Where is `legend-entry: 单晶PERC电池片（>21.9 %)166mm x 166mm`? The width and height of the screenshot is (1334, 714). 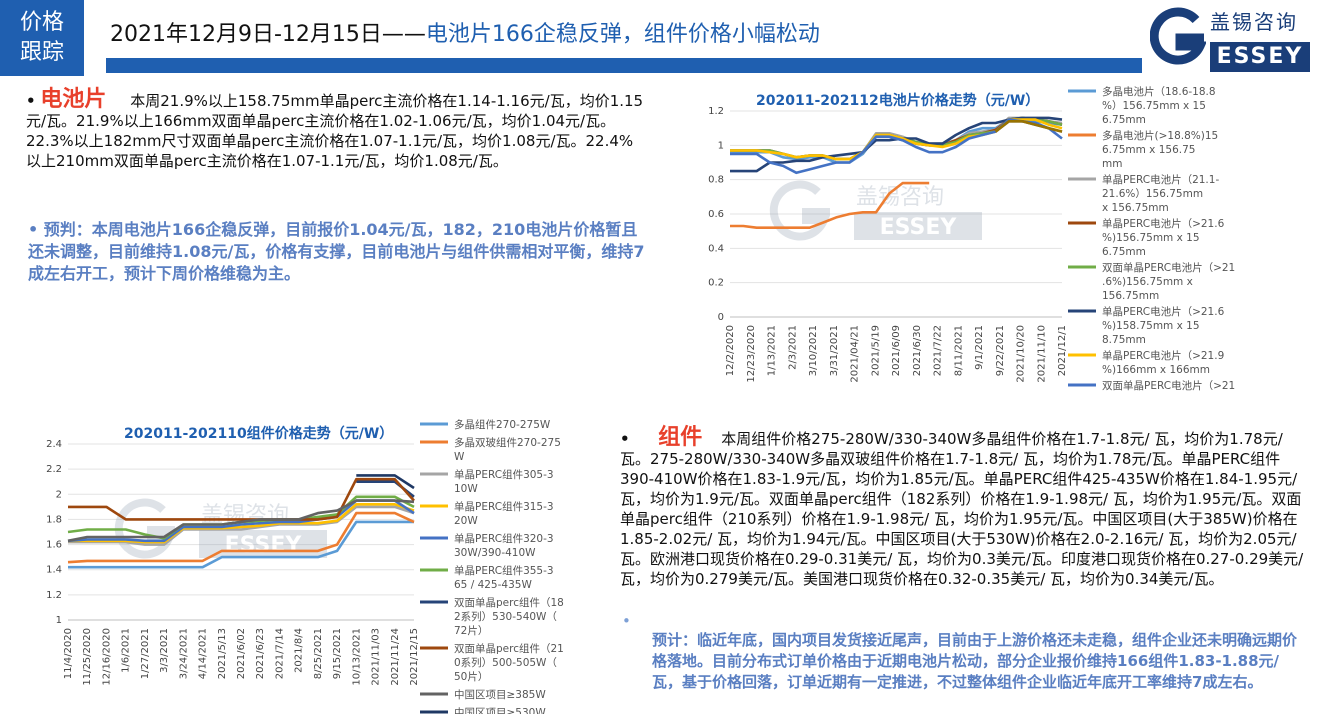 legend-entry: 单晶PERC电池片（>21.9 %)166mm x 166mm is located at coordinates (1163, 362).